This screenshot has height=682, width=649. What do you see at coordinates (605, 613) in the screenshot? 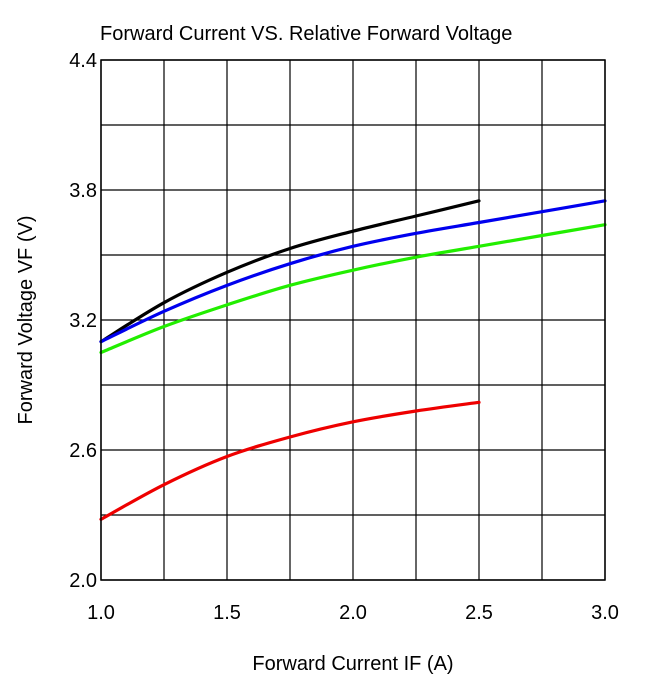
I see `x-tick-label: 3.0` at bounding box center [605, 613].